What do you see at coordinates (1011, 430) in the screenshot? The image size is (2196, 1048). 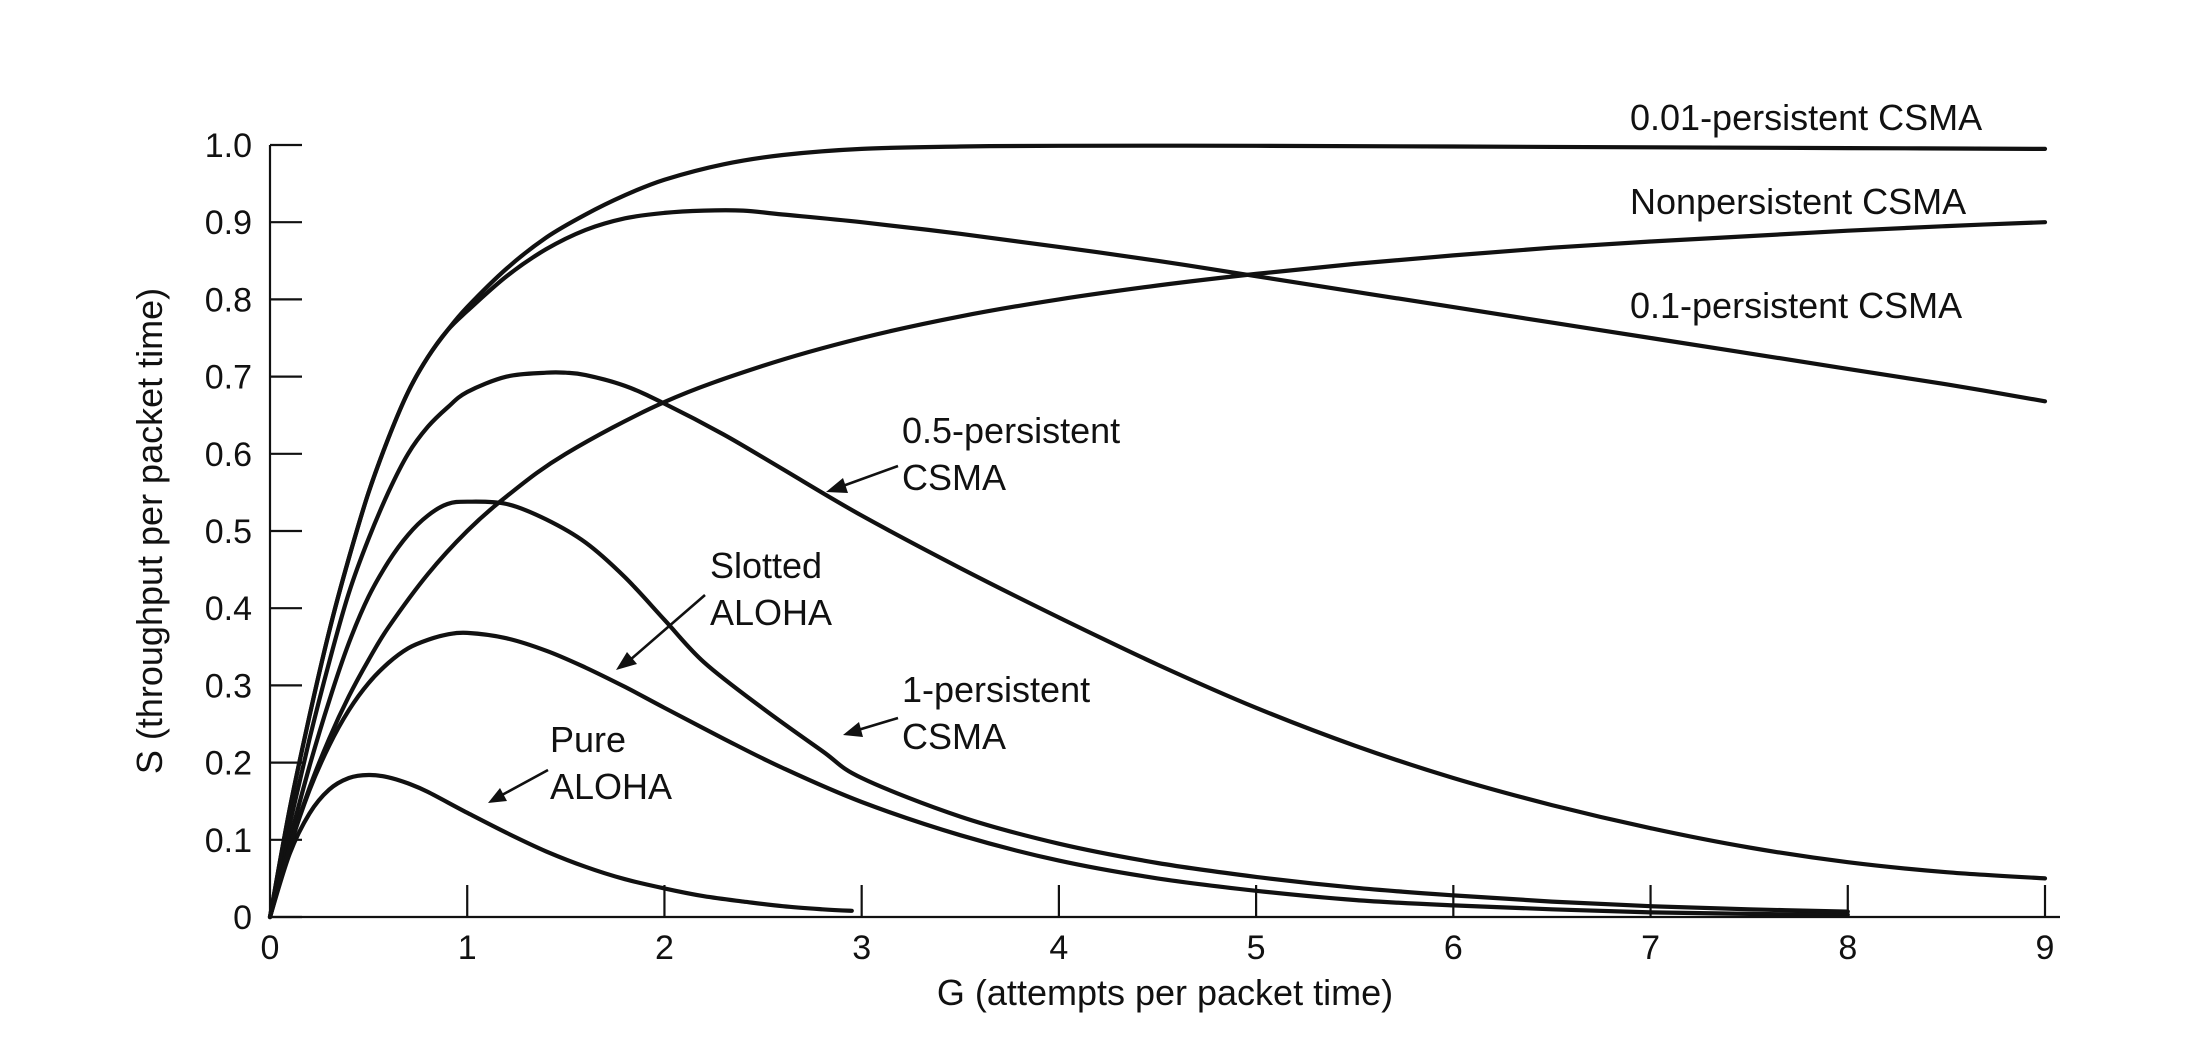 I see `label-0.5-persistent-line1: 0.5-persistent` at bounding box center [1011, 430].